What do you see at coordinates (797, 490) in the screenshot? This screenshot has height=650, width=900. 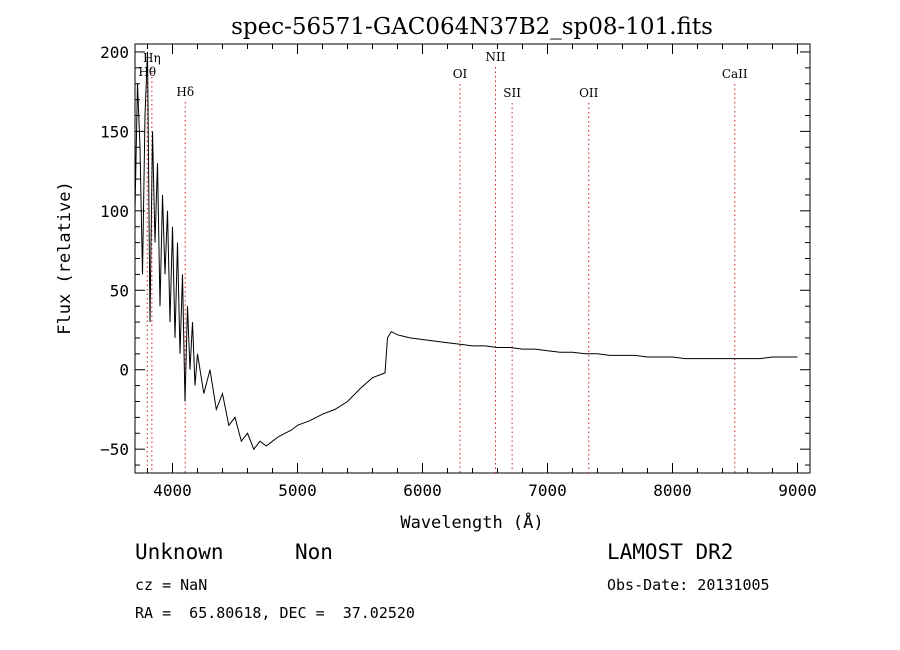 I see `x-tick-label: 9000` at bounding box center [797, 490].